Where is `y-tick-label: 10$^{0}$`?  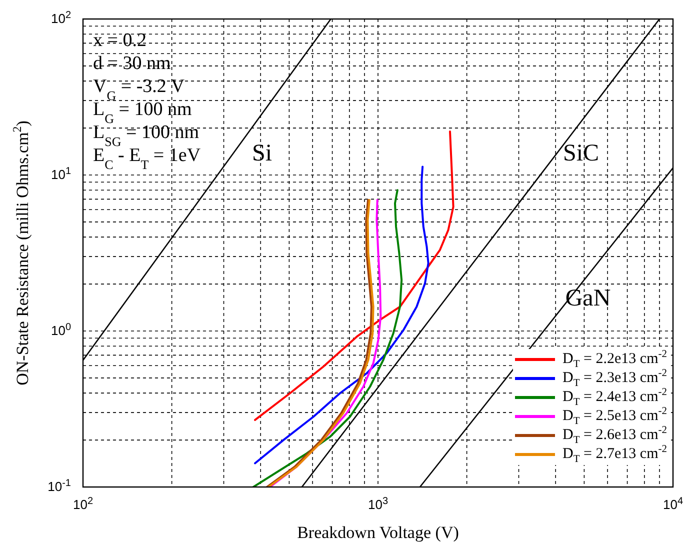
y-tick-label: 10$^{0}$ is located at coordinates (61, 330).